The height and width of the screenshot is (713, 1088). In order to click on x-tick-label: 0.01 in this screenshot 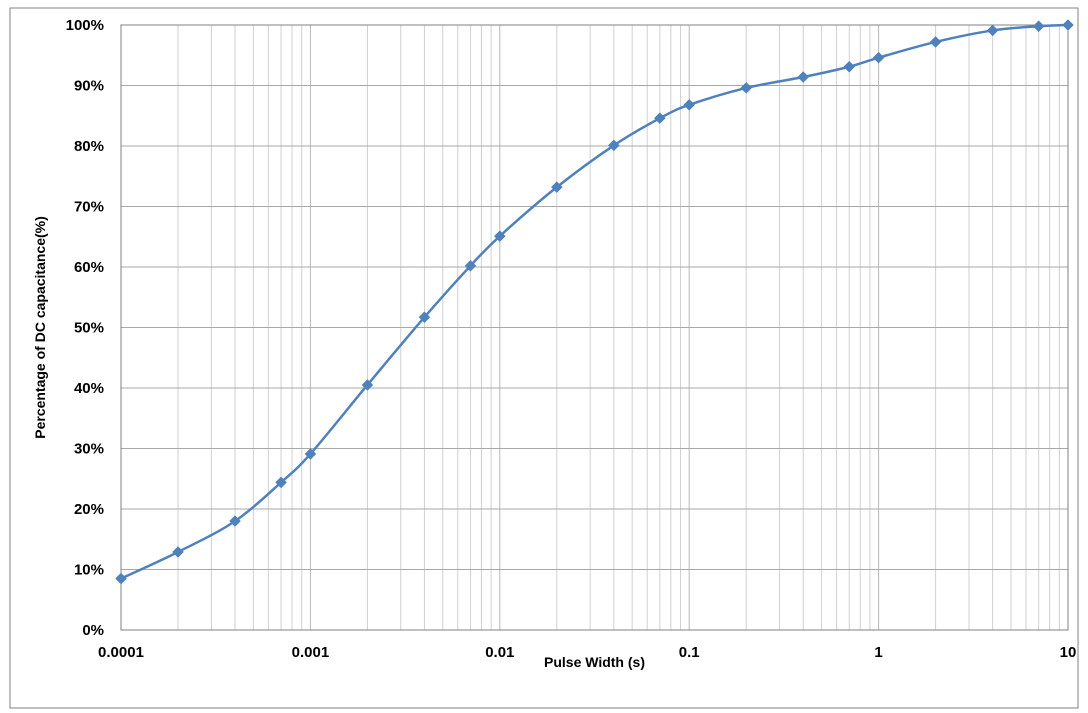, I will do `click(499, 652)`.